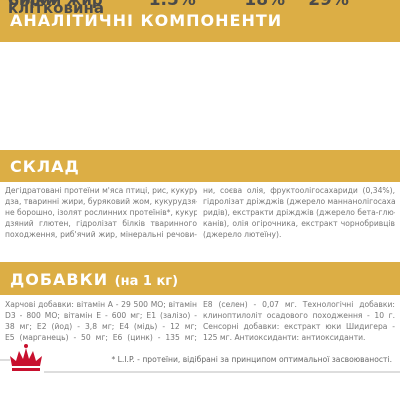 The image size is (400, 400). What do you see at coordinates (200, 166) in the screenshot?
I see `header-band: СКЛАД` at bounding box center [200, 166].